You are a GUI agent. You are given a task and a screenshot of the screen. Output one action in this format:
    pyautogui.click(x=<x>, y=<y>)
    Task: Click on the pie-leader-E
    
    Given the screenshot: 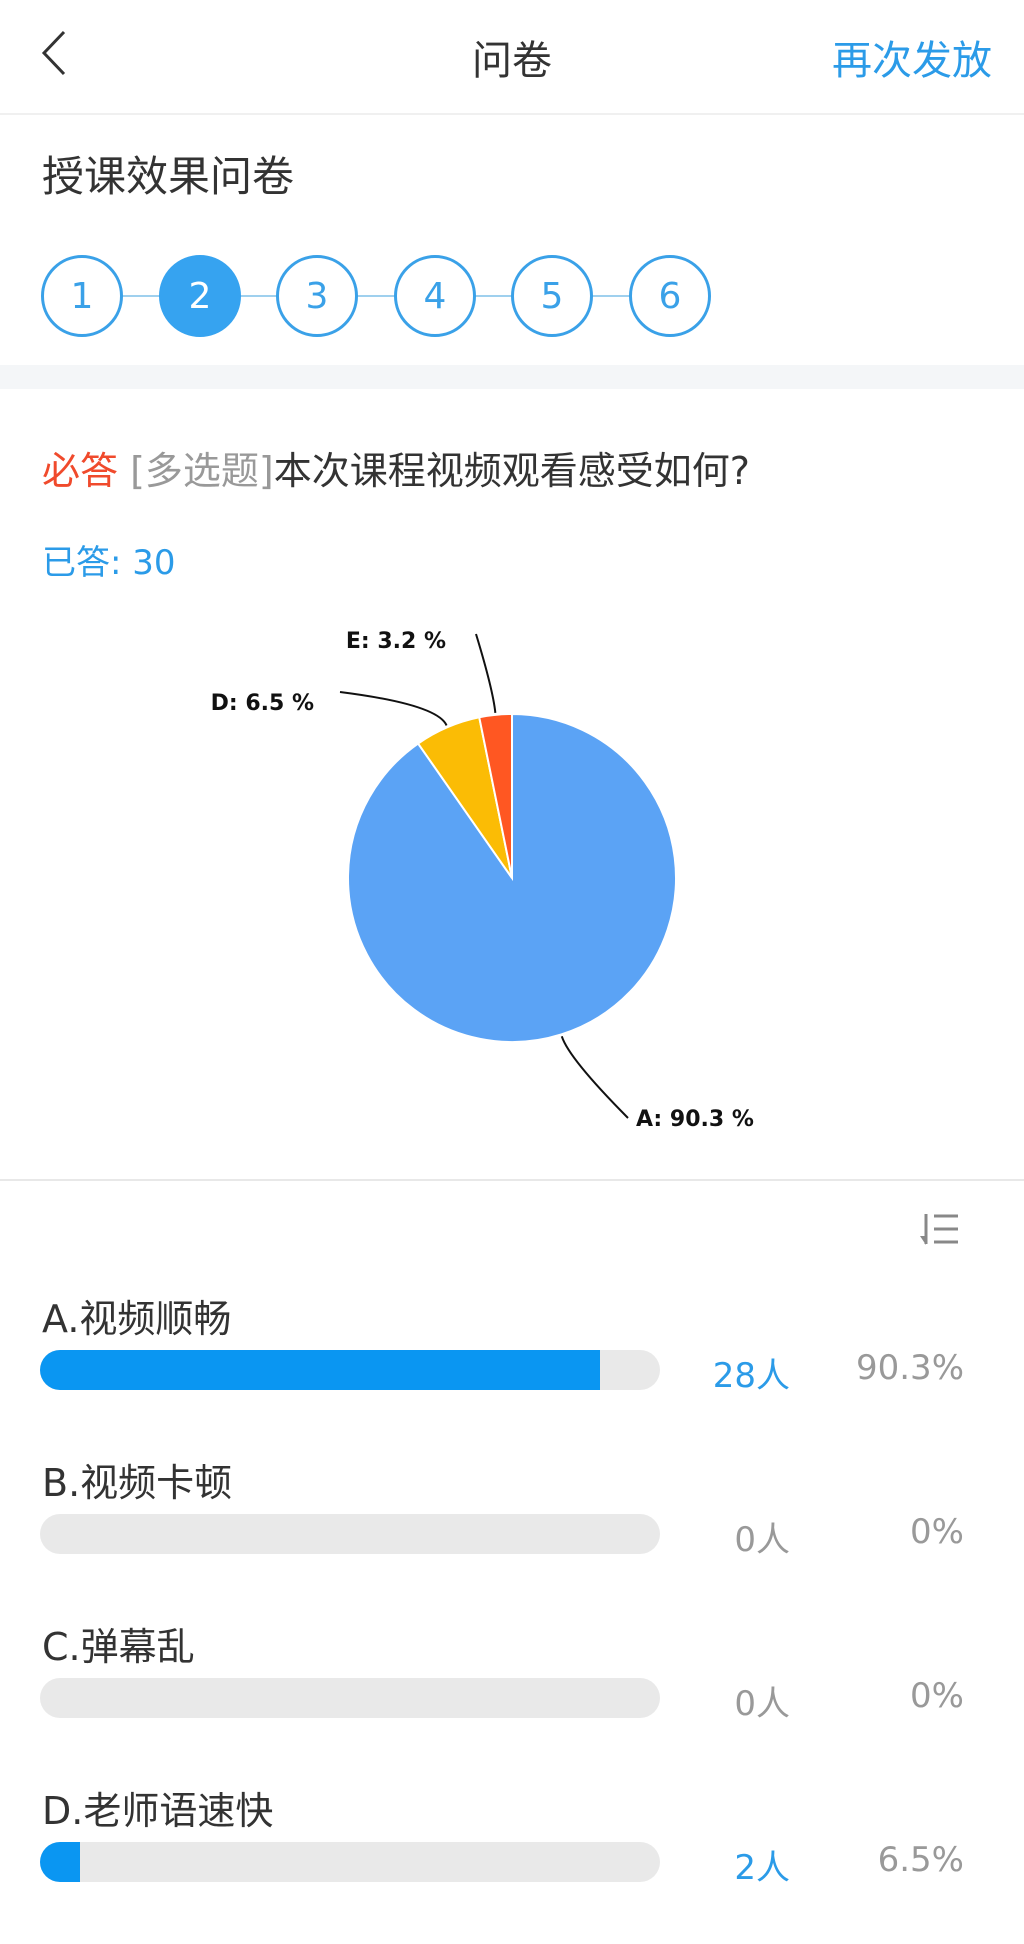 What is the action you would take?
    pyautogui.click(x=486, y=673)
    